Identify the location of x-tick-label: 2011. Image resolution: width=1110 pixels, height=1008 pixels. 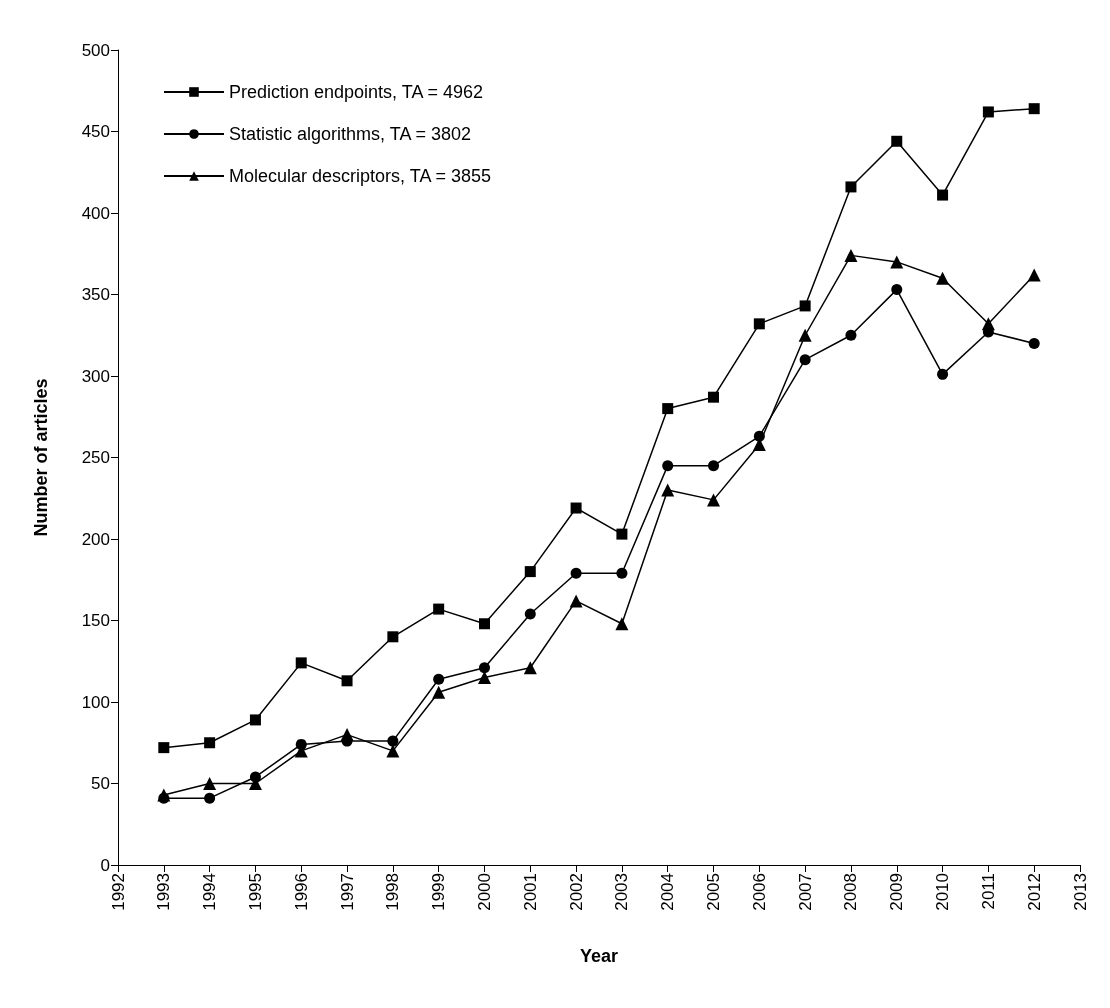
(988, 891).